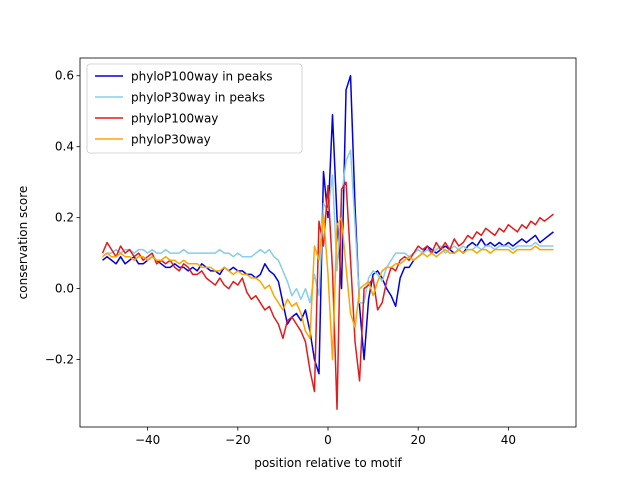 The height and width of the screenshot is (480, 640). I want to click on y-tick-label: 0.2, so click(64, 218).